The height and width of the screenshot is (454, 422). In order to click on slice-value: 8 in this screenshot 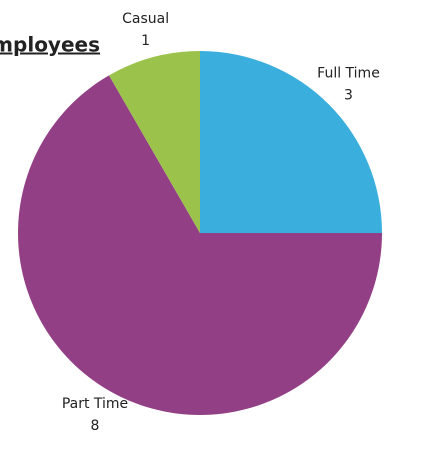, I will do `click(95, 426)`.